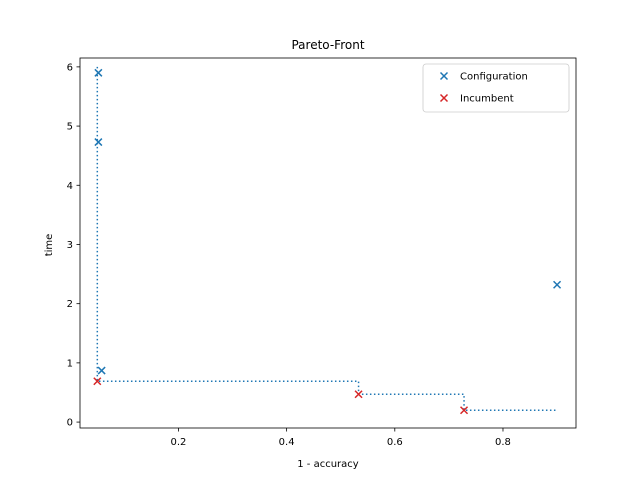 The width and height of the screenshot is (640, 480). Describe the element at coordinates (503, 442) in the screenshot. I see `x-tick-label: 0.8` at that location.